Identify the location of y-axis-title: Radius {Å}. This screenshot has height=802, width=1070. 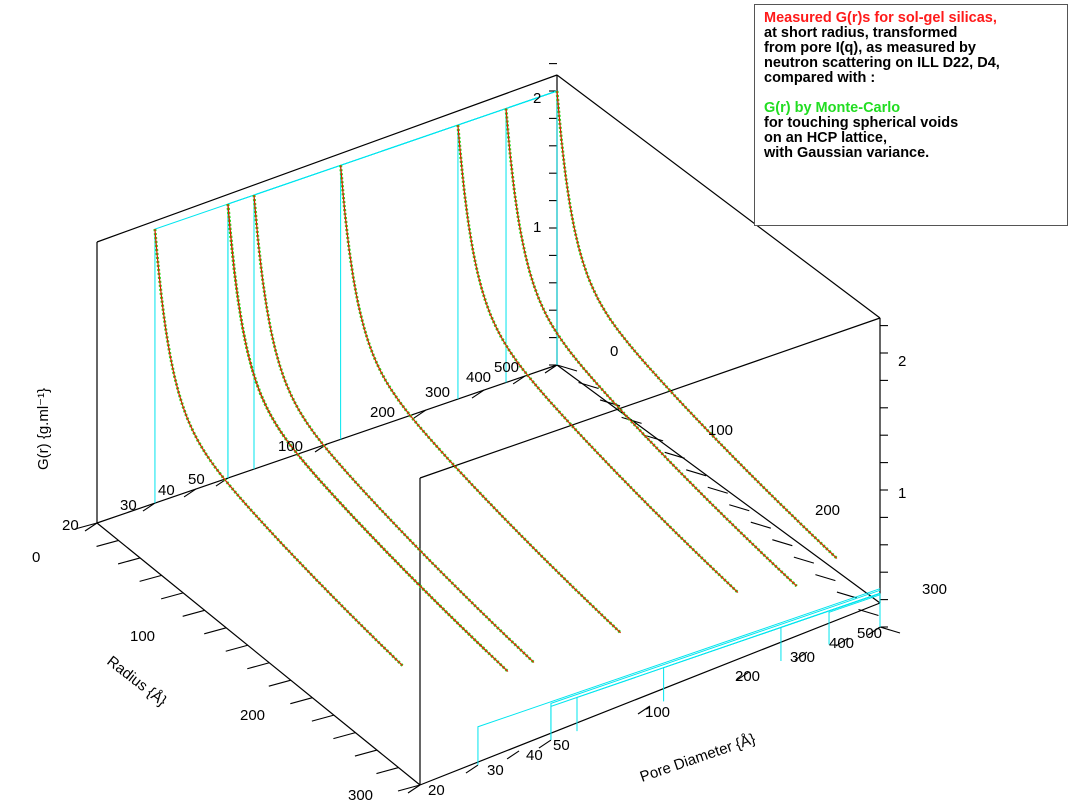
(137, 681).